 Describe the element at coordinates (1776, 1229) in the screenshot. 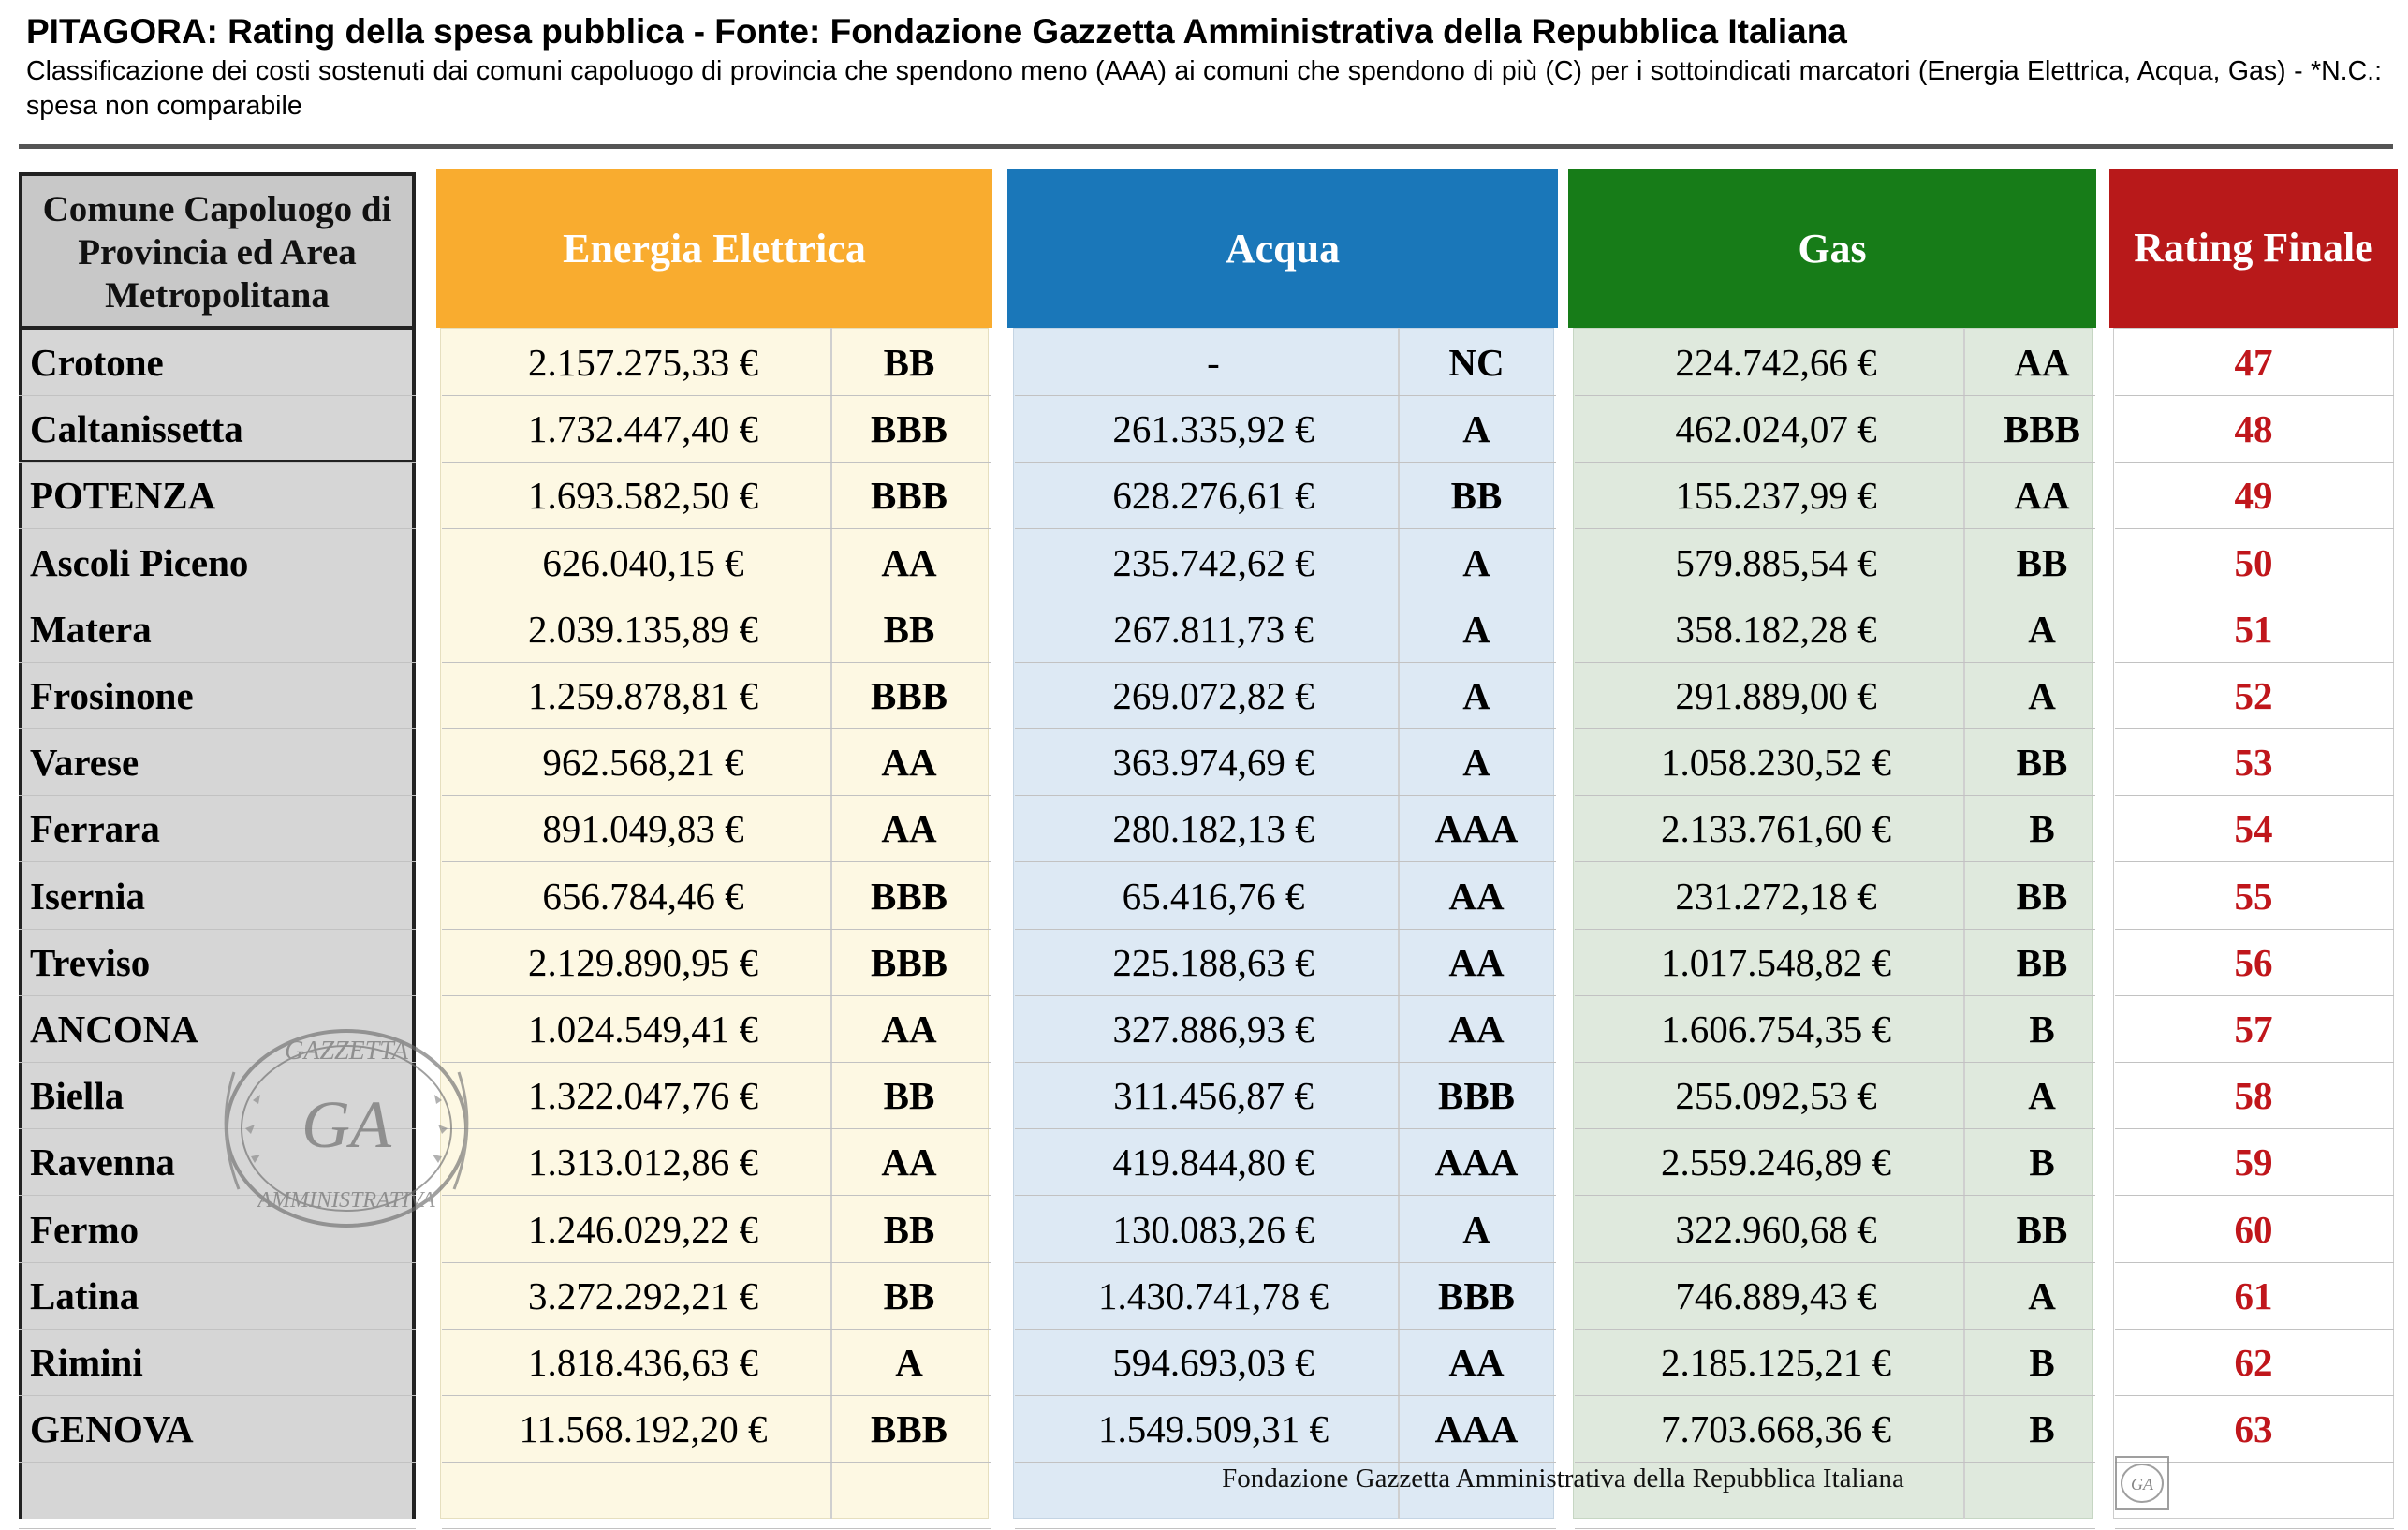

I see `cell-gas-amount: 322.960,68 €` at that location.